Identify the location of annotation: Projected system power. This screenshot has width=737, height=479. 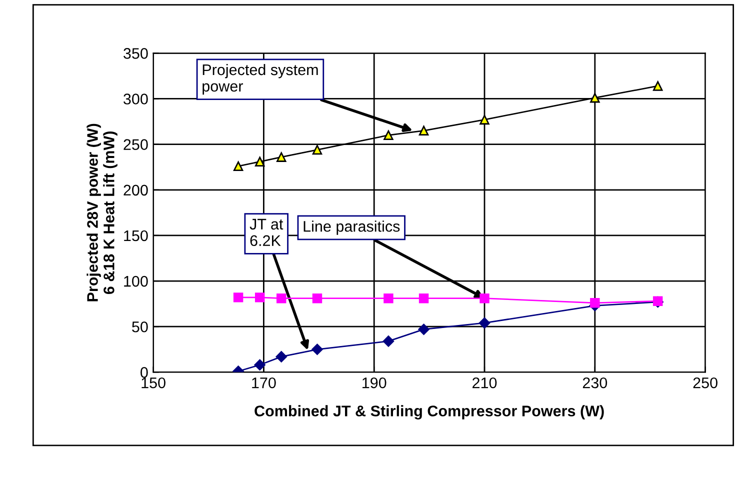
(260, 79).